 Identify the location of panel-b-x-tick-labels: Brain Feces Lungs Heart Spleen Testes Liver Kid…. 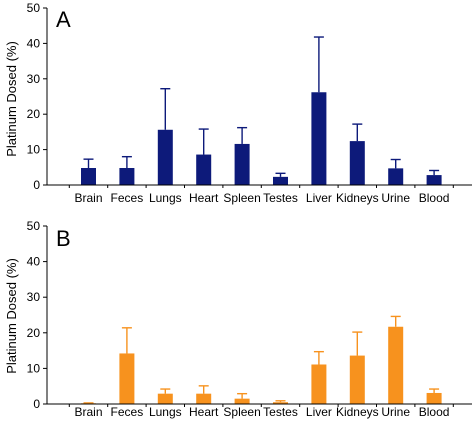
(261, 412).